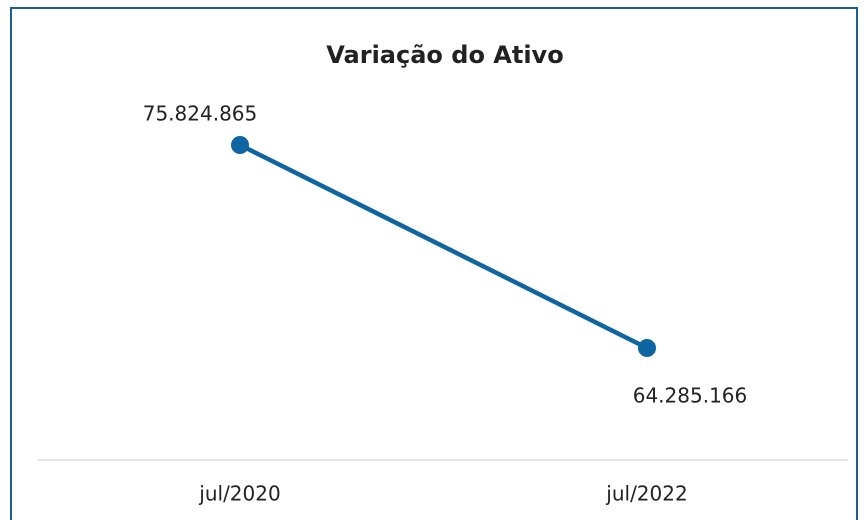 This screenshot has width=864, height=520. What do you see at coordinates (444, 55) in the screenshot?
I see `chart-title: Variação do Ativo` at bounding box center [444, 55].